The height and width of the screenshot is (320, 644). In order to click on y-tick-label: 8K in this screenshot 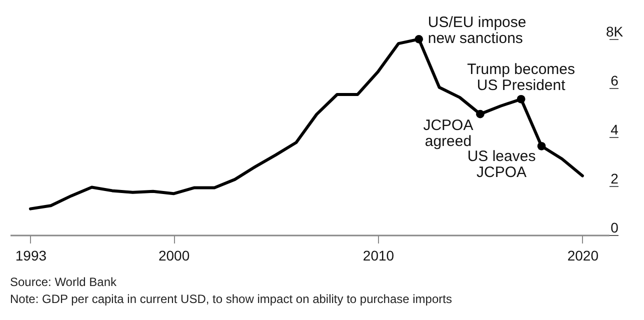, I will do `click(615, 32)`.